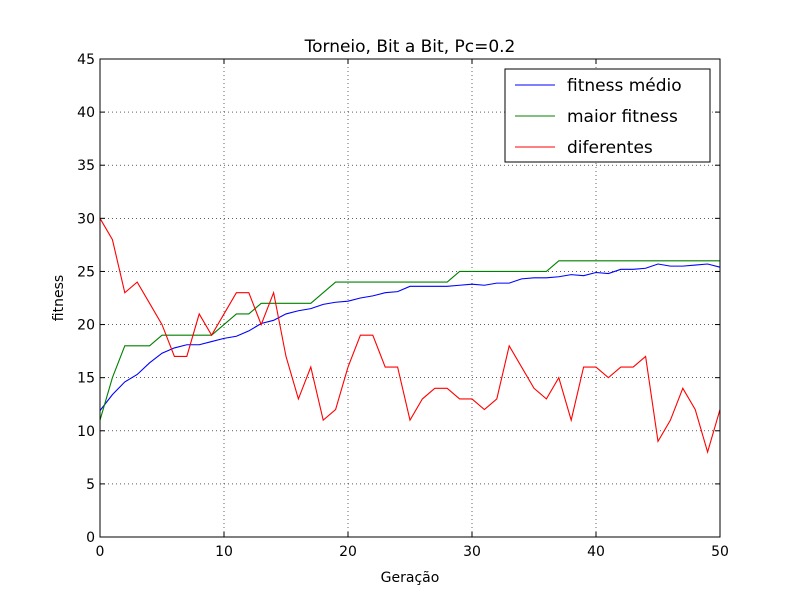 Image resolution: width=800 pixels, height=597 pixels. I want to click on x-tick-label: 0, so click(100, 552).